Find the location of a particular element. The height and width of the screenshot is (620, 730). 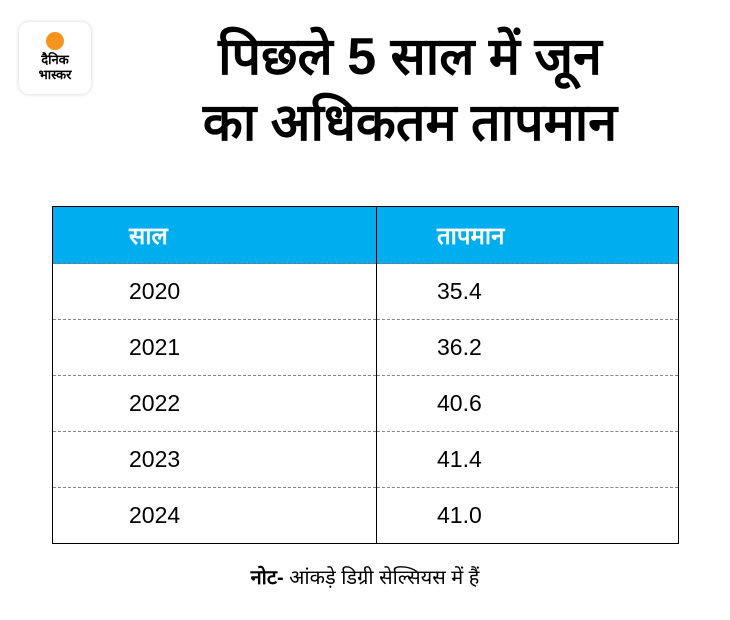

logo-line-1: दैनिक is located at coordinates (55, 59).